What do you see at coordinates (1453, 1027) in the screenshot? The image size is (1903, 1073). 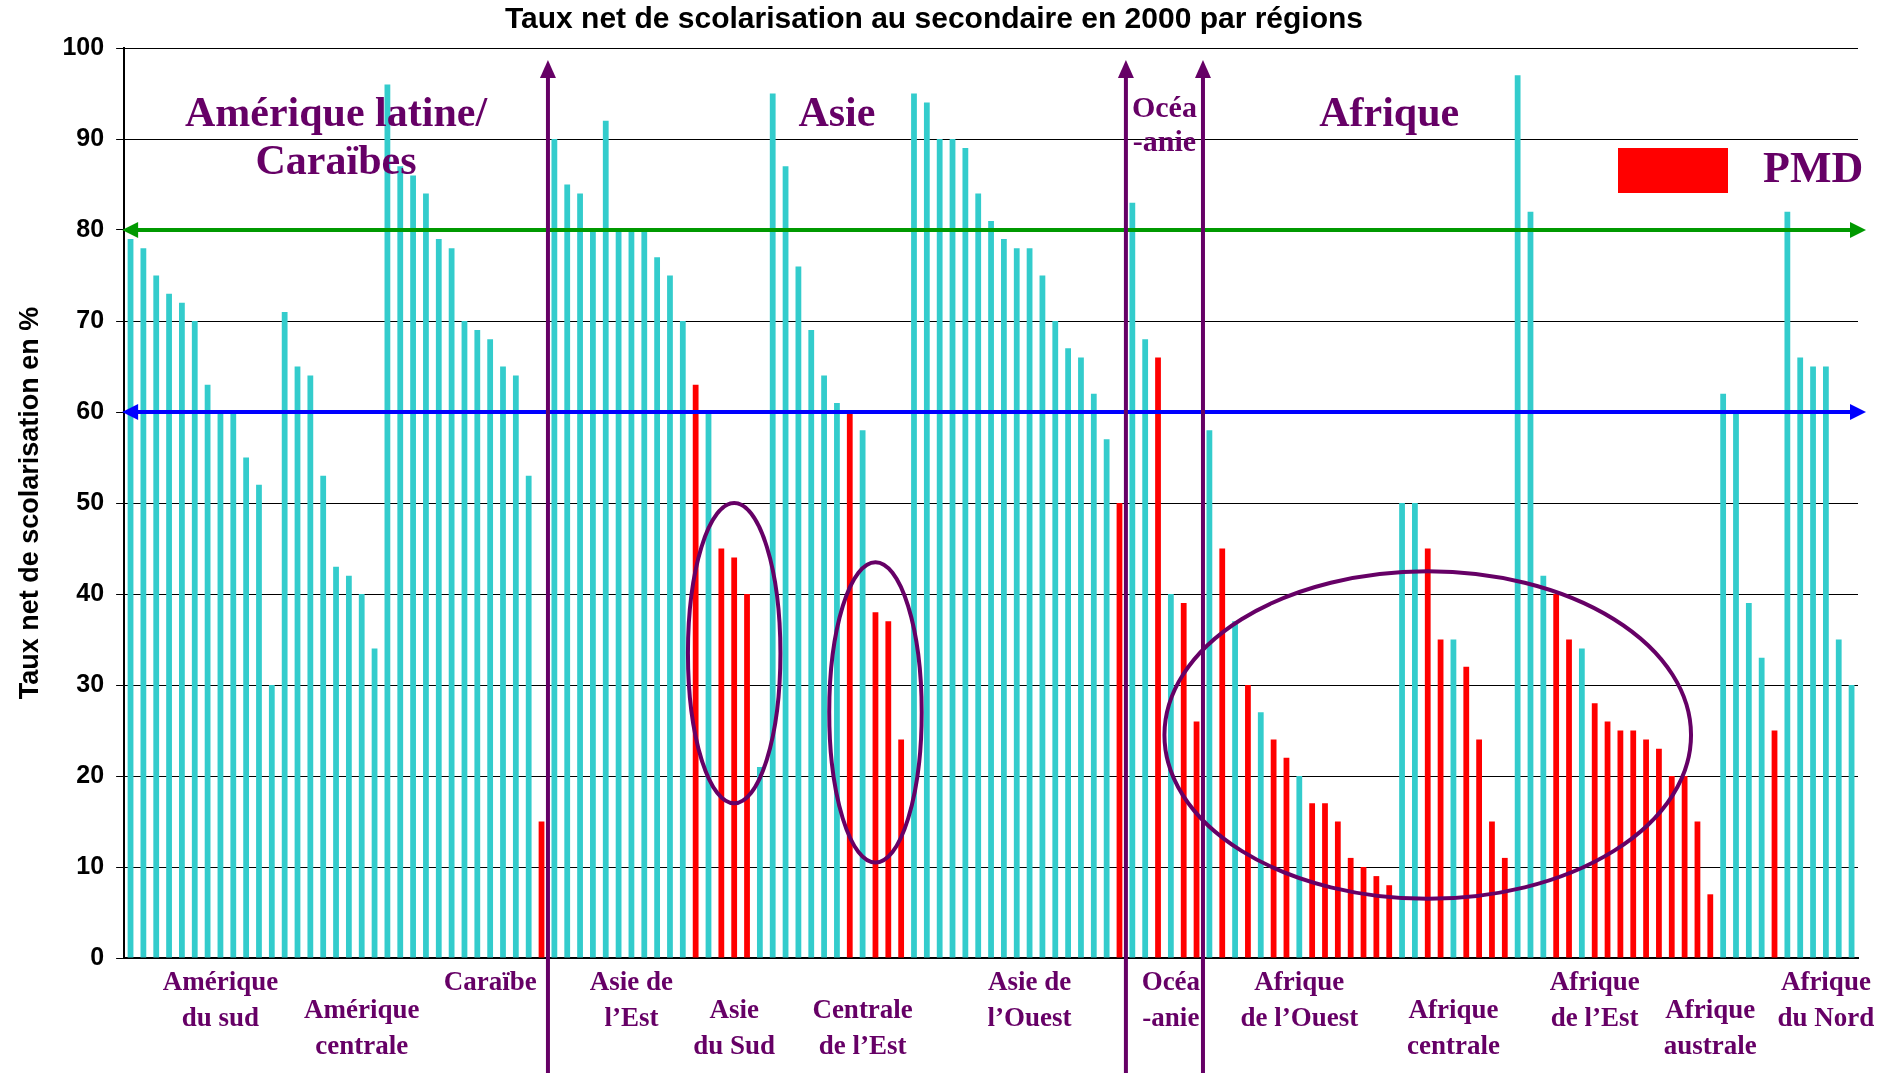 I see `x-tick-label: Afrique centrale` at bounding box center [1453, 1027].